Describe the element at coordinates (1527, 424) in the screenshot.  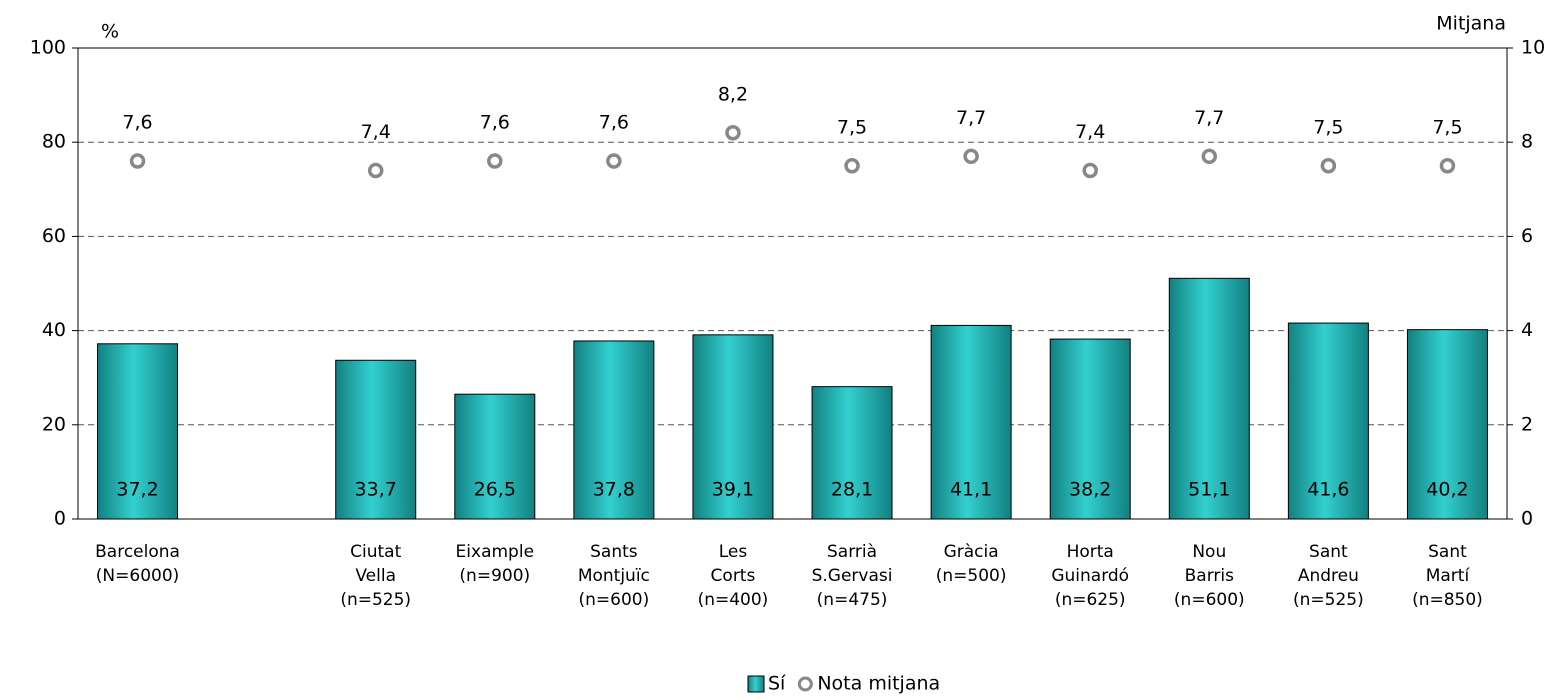
I see `y2-tick-label: 2` at that location.